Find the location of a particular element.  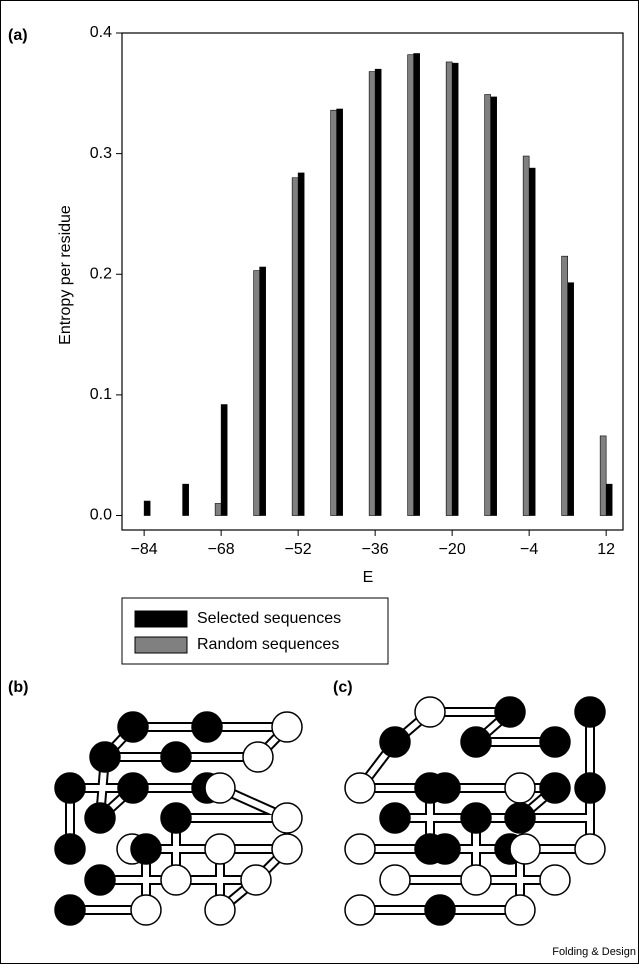

x-tick-label: 12 is located at coordinates (606, 549).